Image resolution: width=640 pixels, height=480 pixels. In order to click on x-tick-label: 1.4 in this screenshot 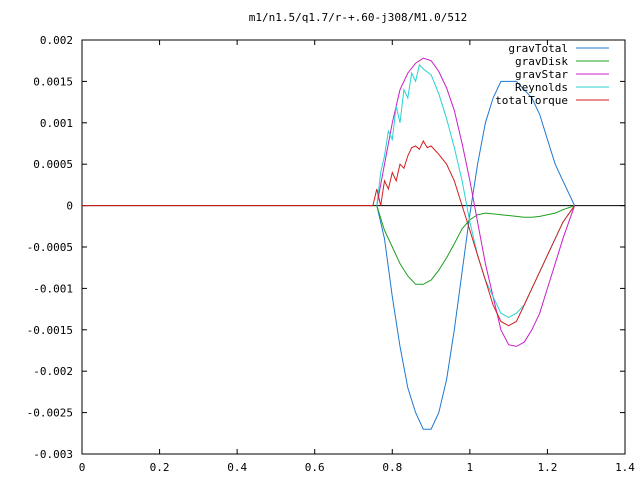, I will do `click(625, 467)`.